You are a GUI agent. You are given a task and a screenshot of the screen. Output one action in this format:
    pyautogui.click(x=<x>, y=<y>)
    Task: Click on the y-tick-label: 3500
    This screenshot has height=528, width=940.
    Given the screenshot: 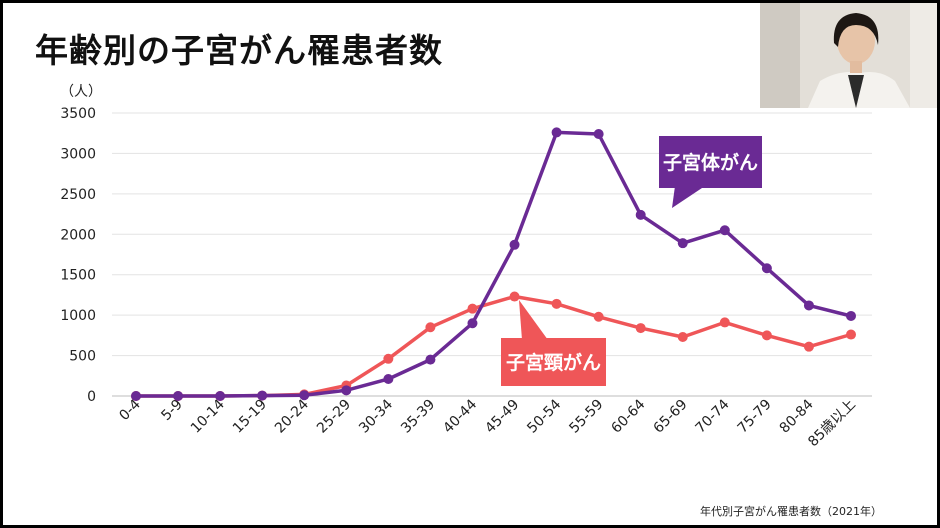 What is the action you would take?
    pyautogui.click(x=78, y=114)
    